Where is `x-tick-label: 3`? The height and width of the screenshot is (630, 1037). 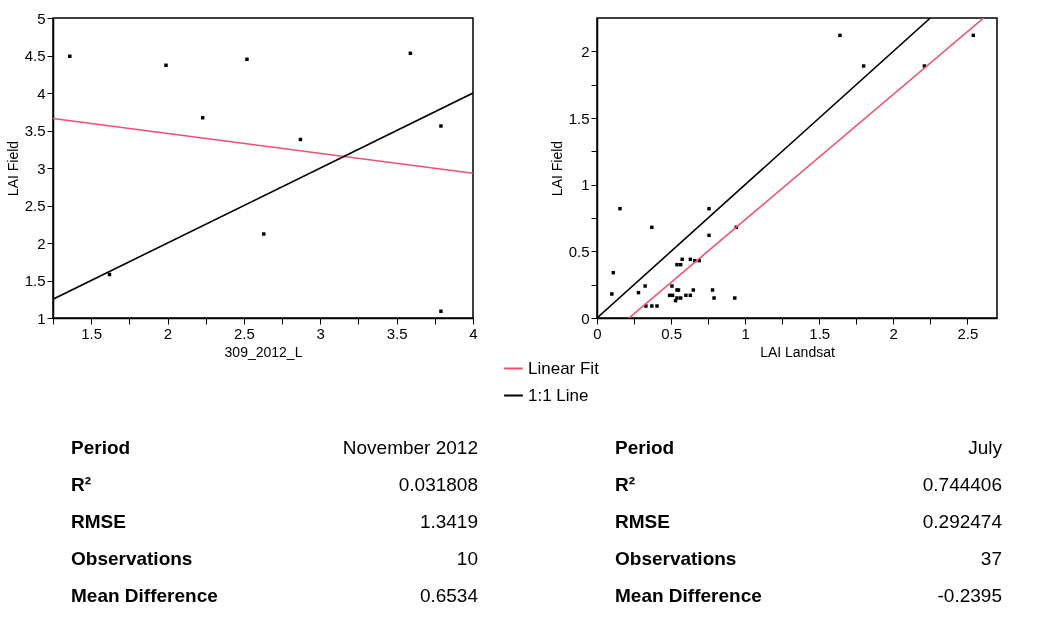 x-tick-label: 3 is located at coordinates (320, 333).